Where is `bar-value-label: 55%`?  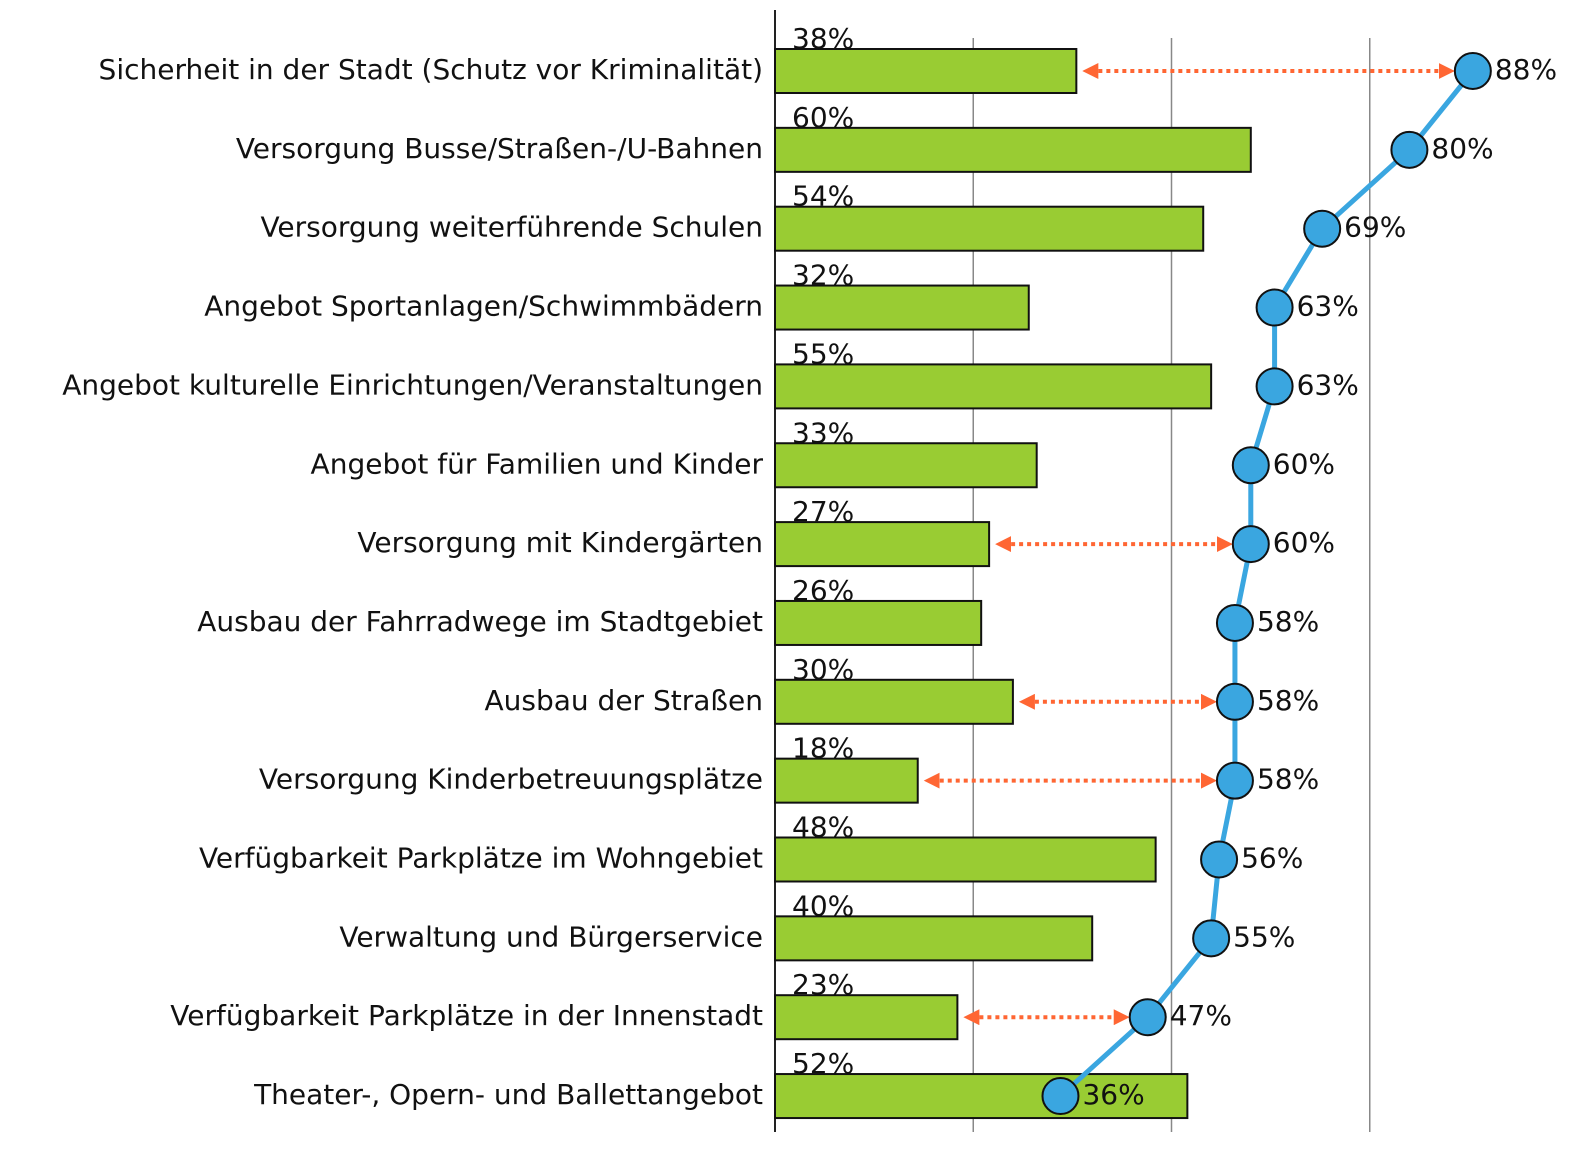
bar-value-label: 55% is located at coordinates (823, 353).